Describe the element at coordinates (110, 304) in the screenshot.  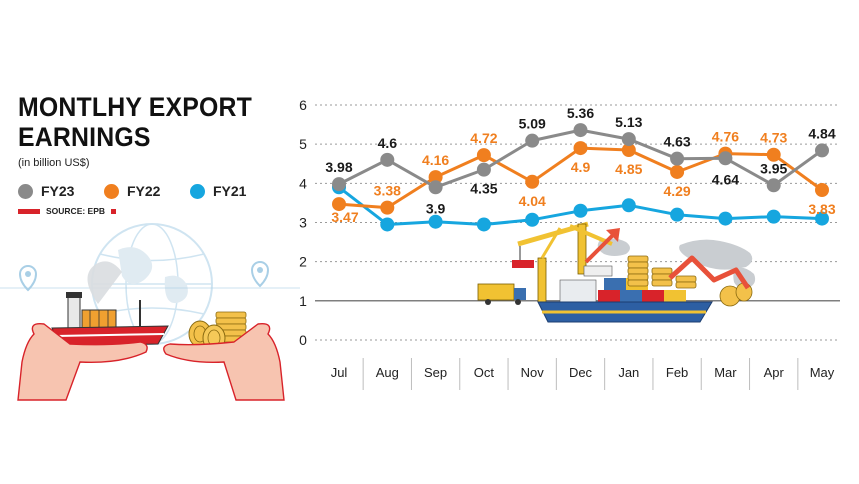
I see `cargo-ship-icon` at that location.